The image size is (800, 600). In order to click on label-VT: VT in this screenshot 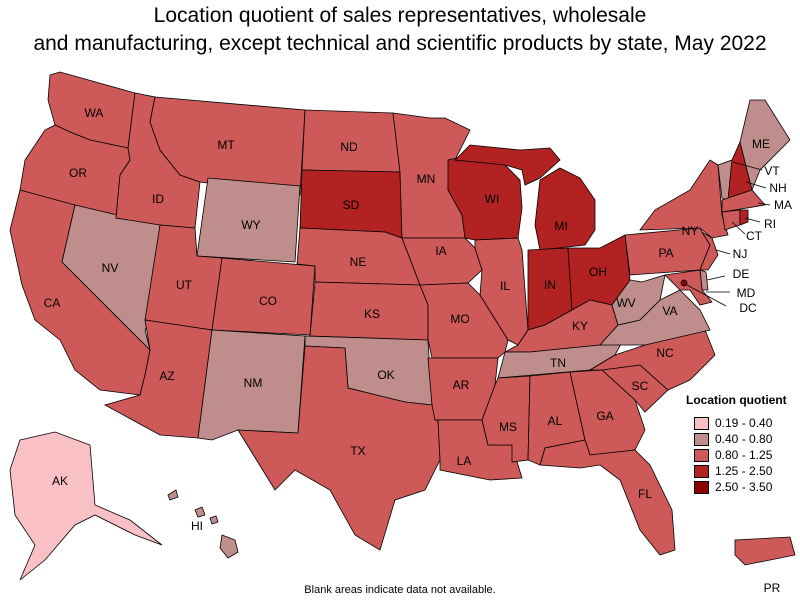, I will do `click(772, 171)`.